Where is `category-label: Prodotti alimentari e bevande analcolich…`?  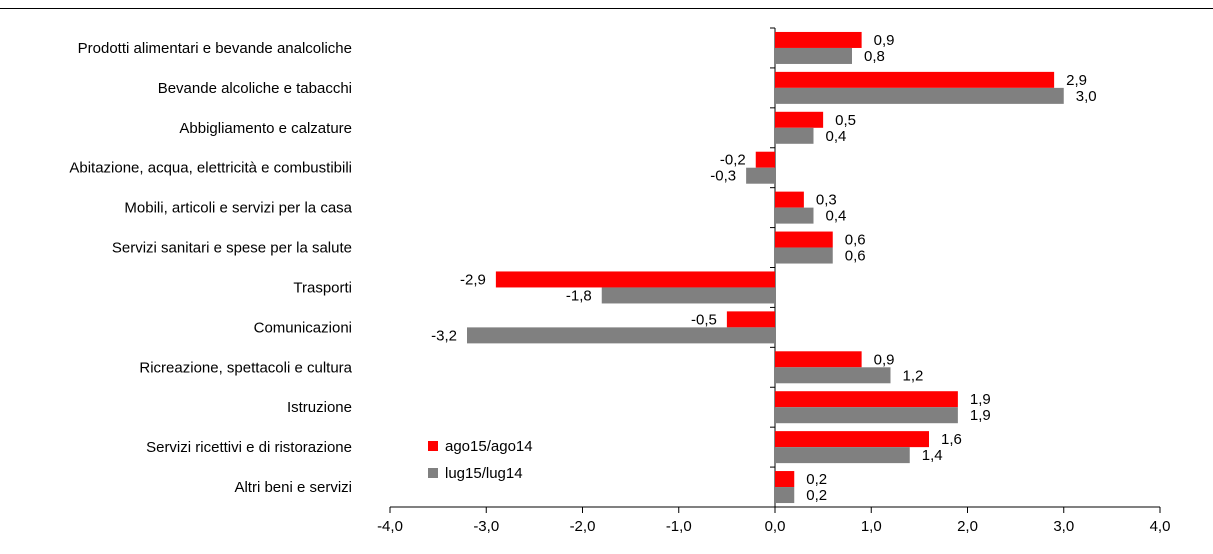
category-label: Prodotti alimentari e bevande analcolich… is located at coordinates (215, 48).